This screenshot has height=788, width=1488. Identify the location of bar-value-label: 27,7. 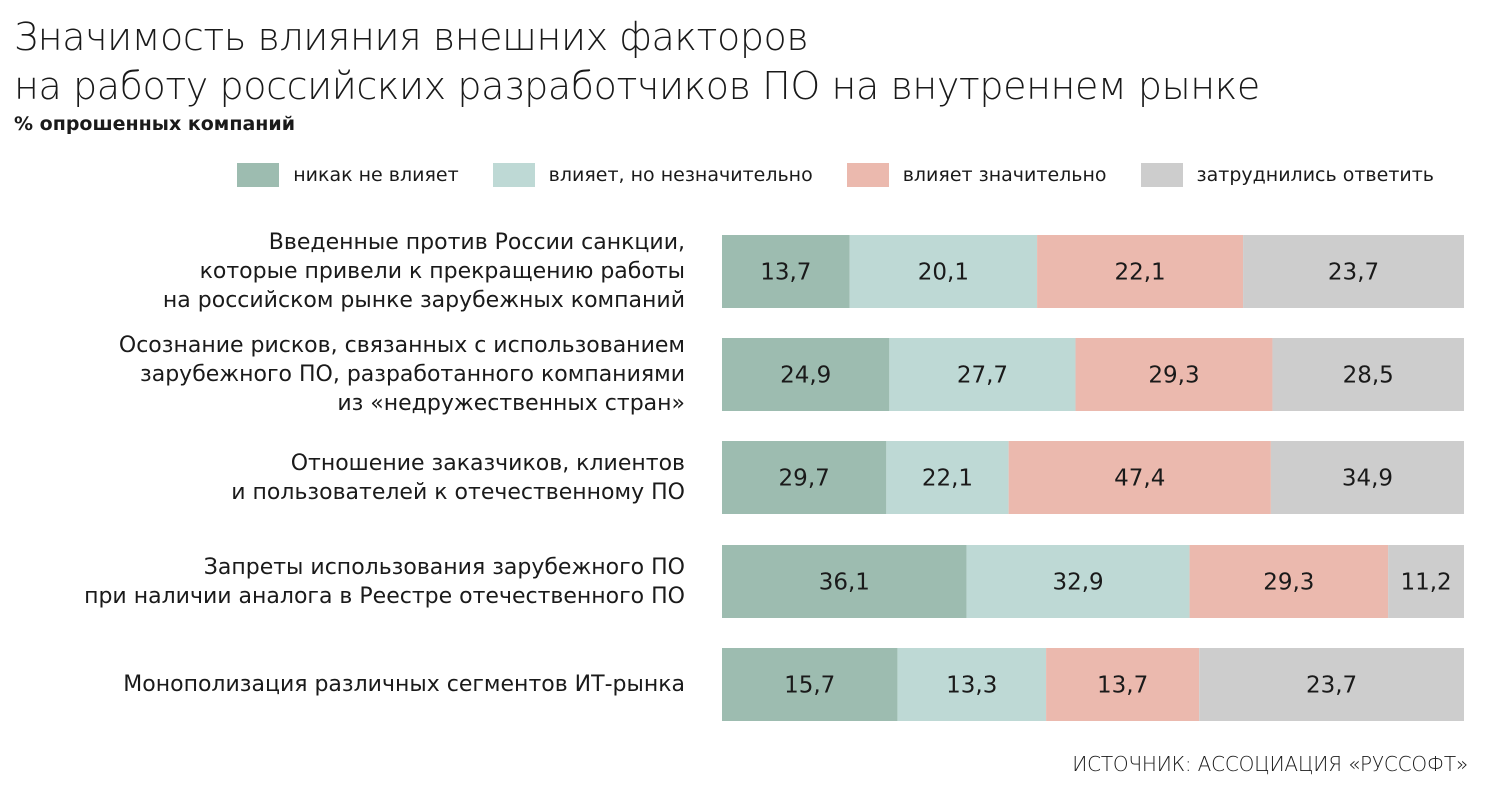
(982, 376).